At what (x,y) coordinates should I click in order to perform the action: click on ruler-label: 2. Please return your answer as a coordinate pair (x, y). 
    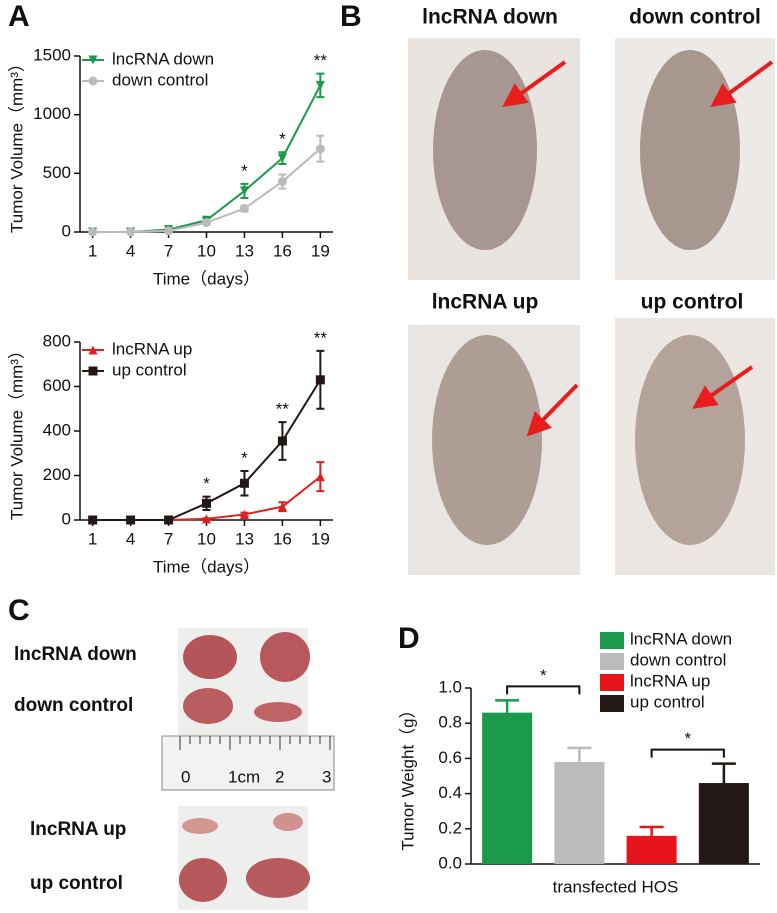
    Looking at the image, I should click on (279, 776).